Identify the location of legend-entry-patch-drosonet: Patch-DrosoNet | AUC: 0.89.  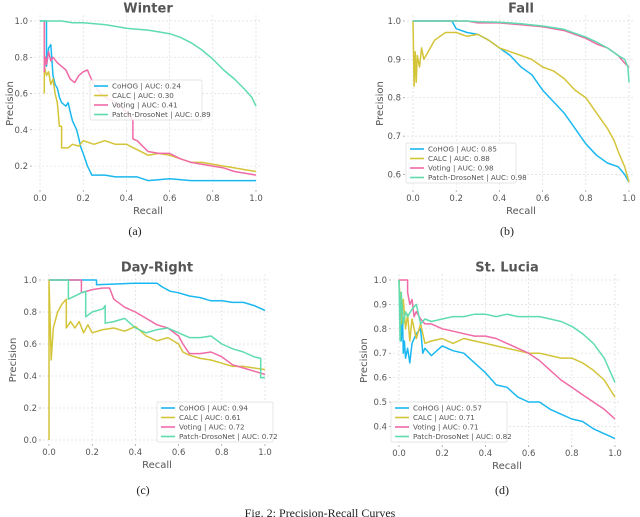
(161, 114).